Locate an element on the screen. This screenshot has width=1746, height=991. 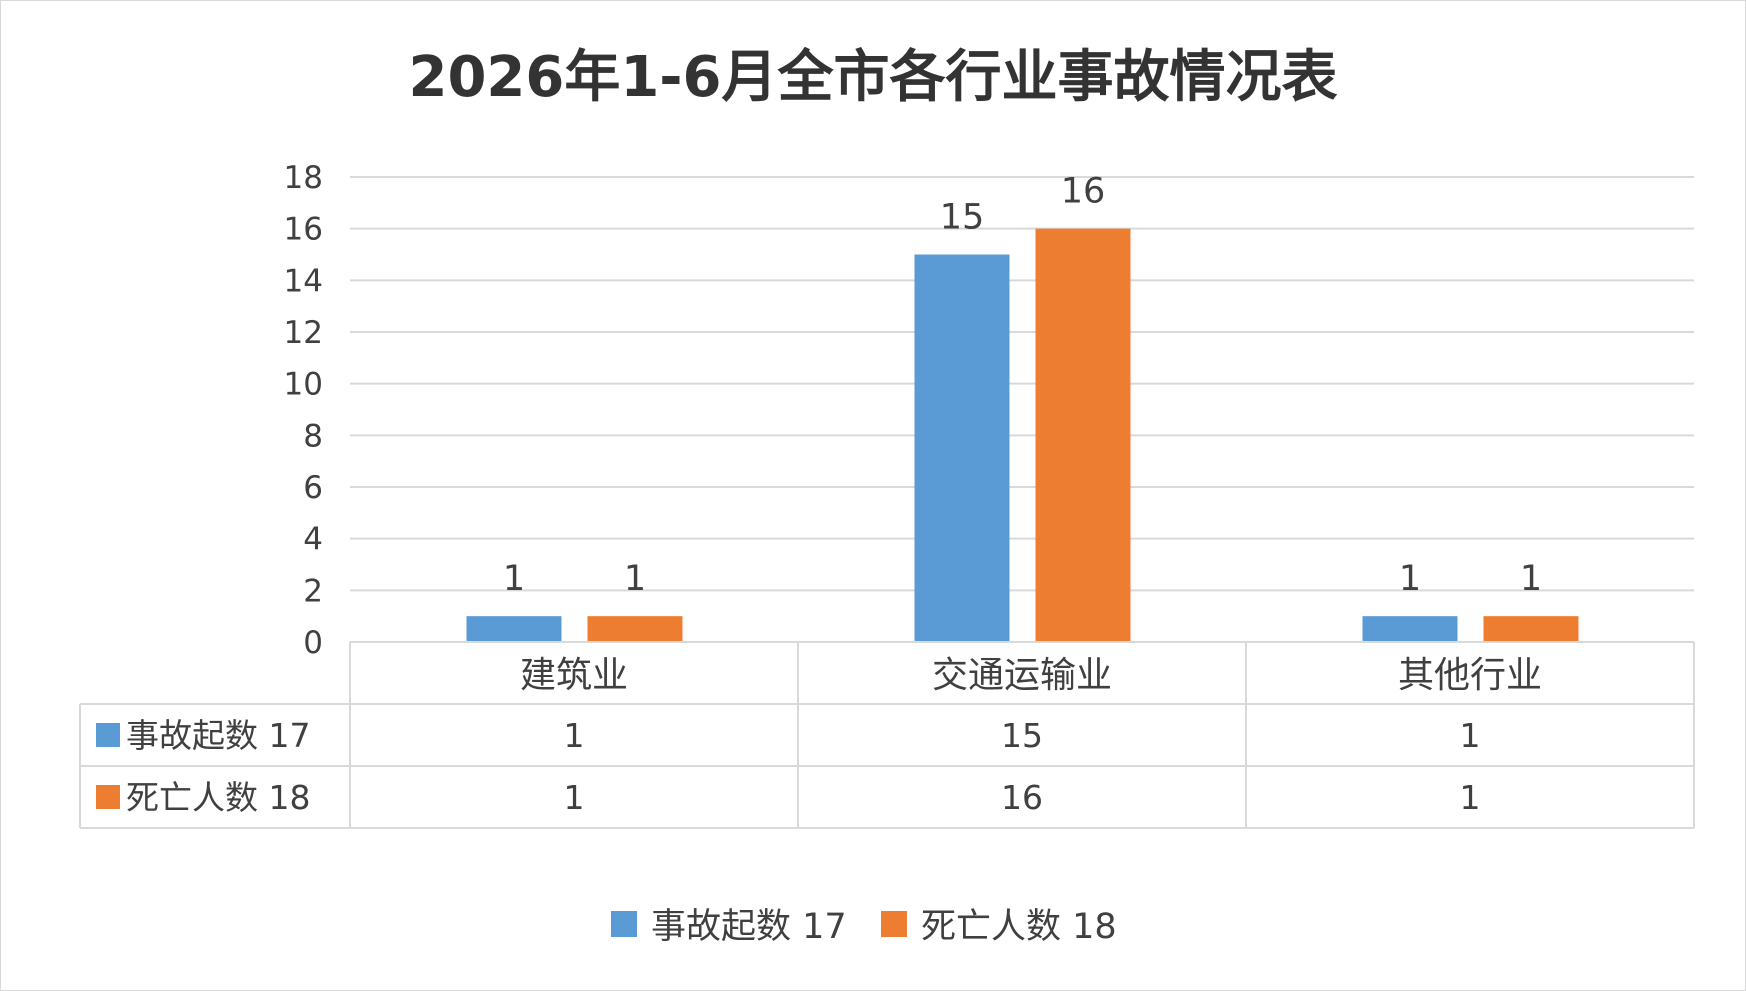
y-tick-label: 6 is located at coordinates (313, 488).